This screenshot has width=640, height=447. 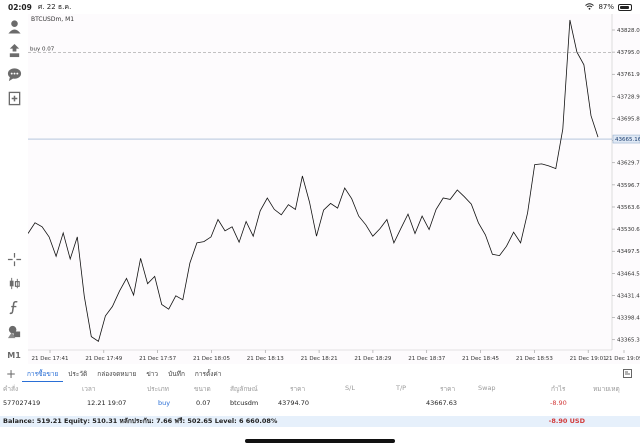 What do you see at coordinates (628, 208) in the screenshot?
I see `y-tick-label-8: 43563.65` at bounding box center [628, 208].